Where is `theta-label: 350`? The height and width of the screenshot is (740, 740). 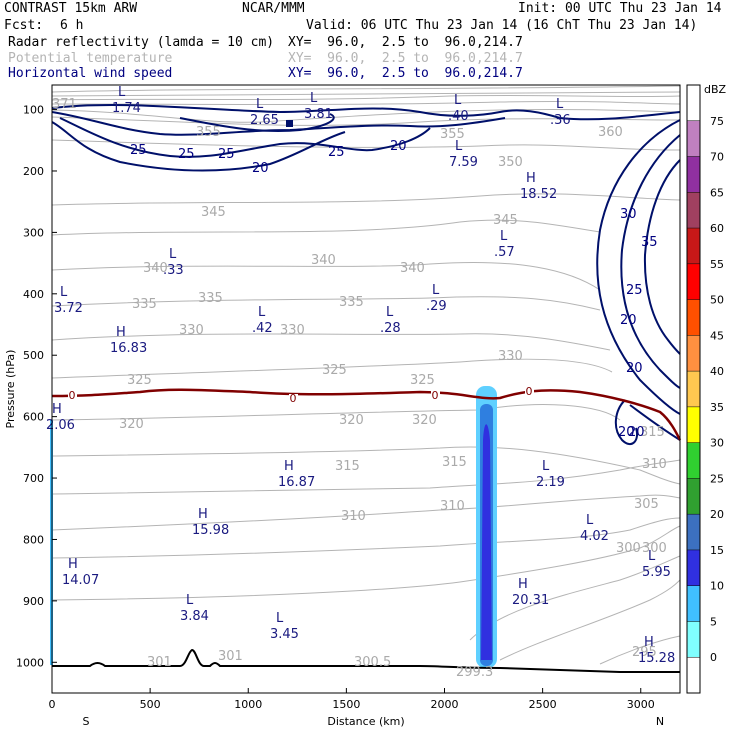 theta-label: 350 is located at coordinates (510, 162).